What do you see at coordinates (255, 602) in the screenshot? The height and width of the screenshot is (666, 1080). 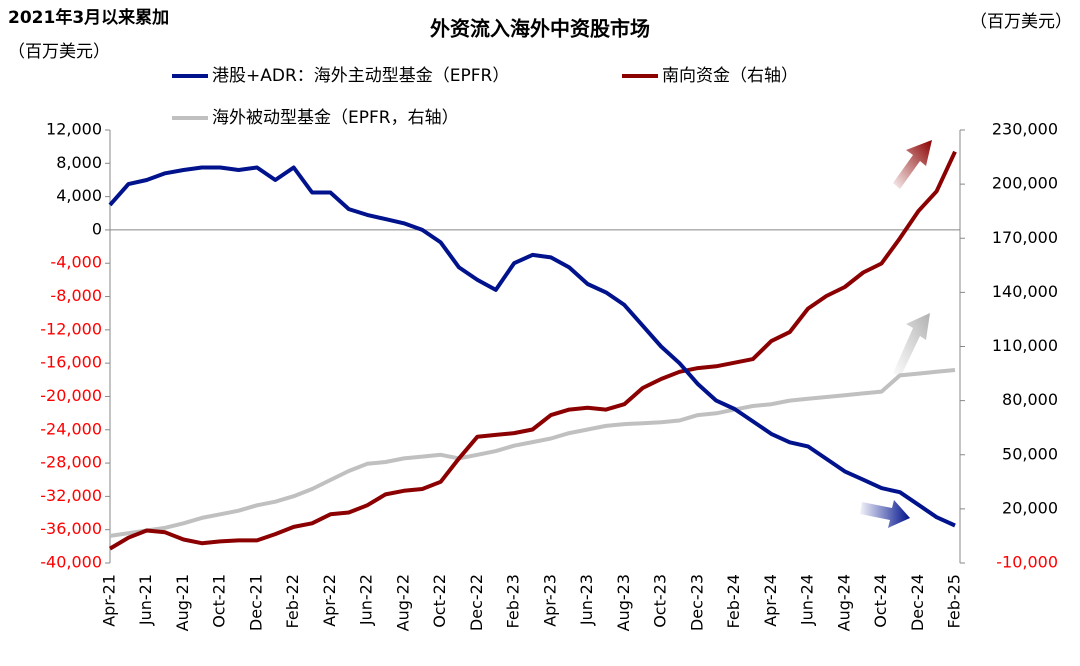 I see `x-tick-label: Dec-21` at bounding box center [255, 602].